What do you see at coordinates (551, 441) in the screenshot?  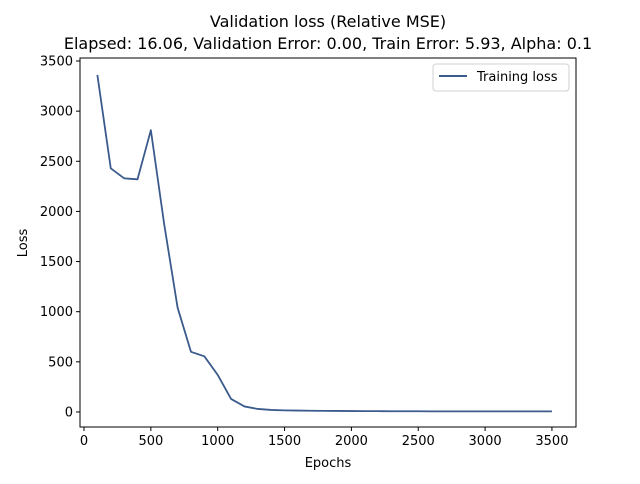 I see `x-tick-label: 3500` at bounding box center [551, 441].